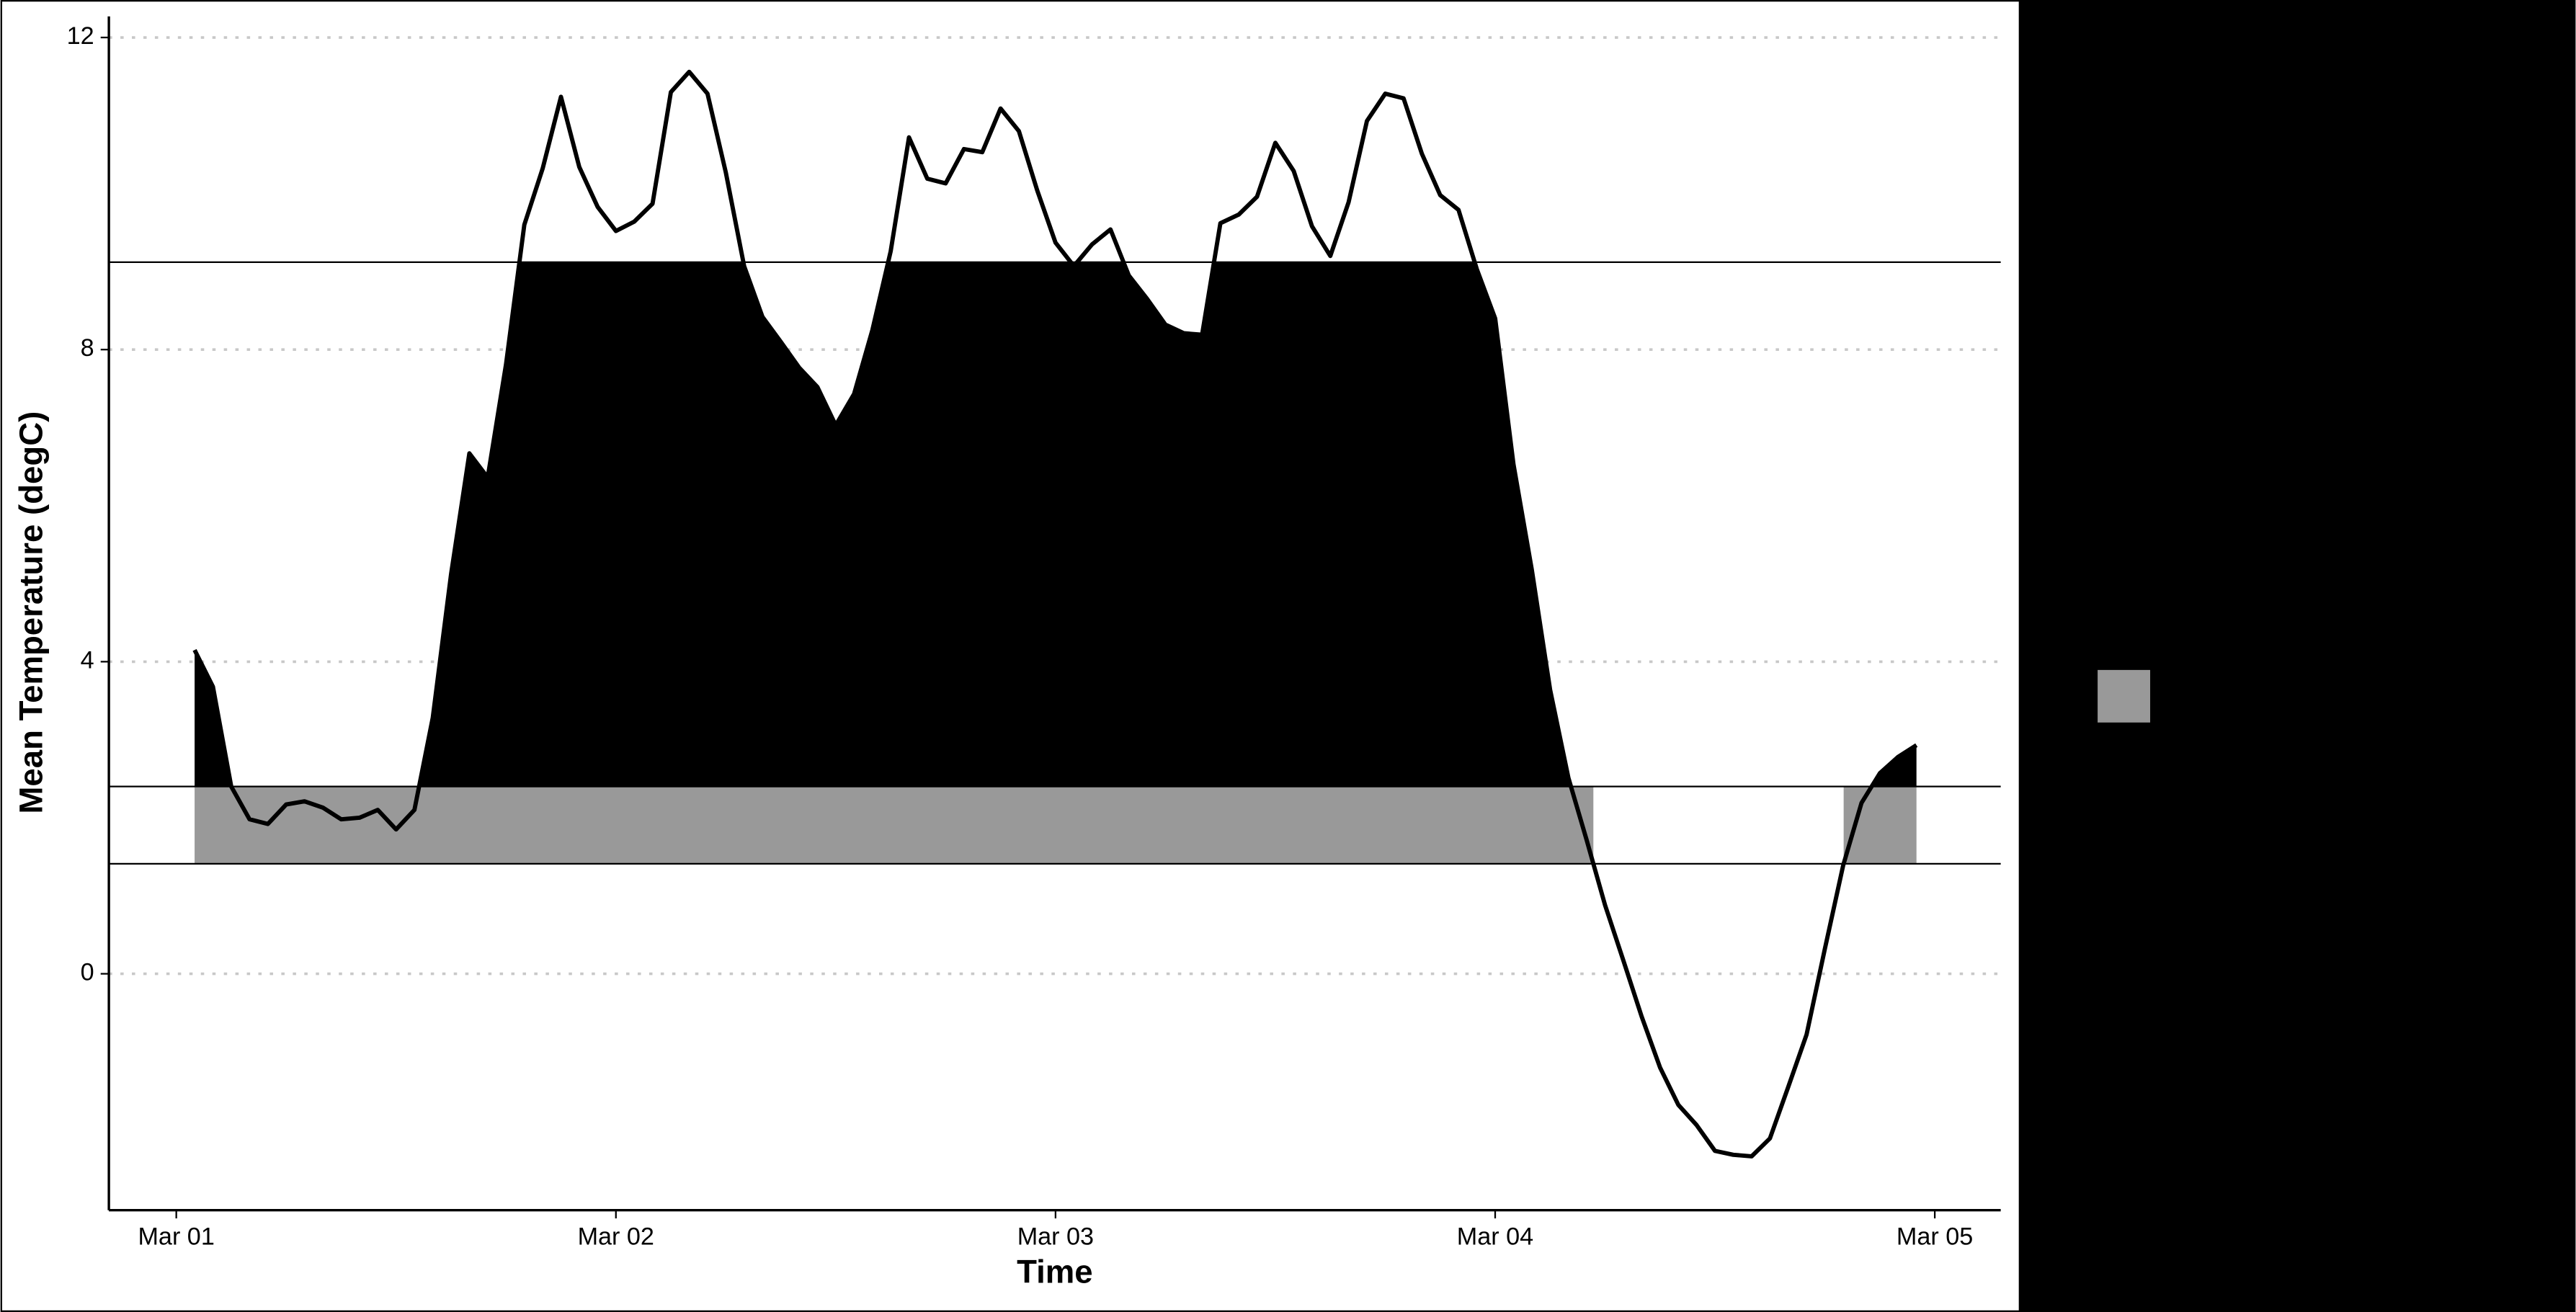 This screenshot has width=2576, height=1312. I want to click on lower-band, so click(894, 825).